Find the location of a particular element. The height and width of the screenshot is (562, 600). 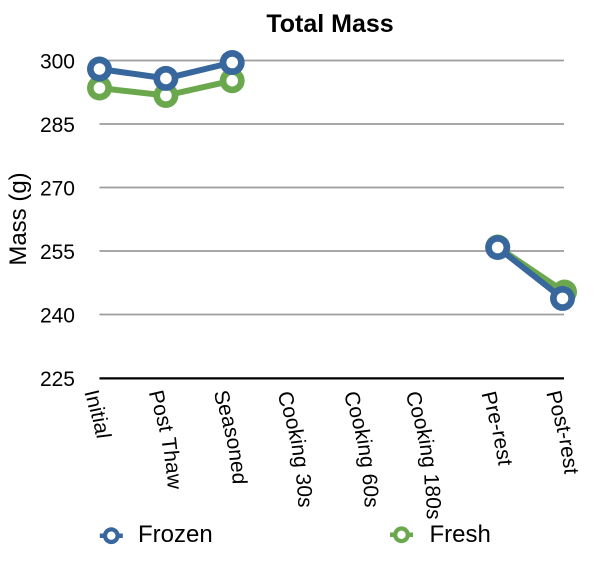

svg-text: Mass (g) is located at coordinates (18, 218).